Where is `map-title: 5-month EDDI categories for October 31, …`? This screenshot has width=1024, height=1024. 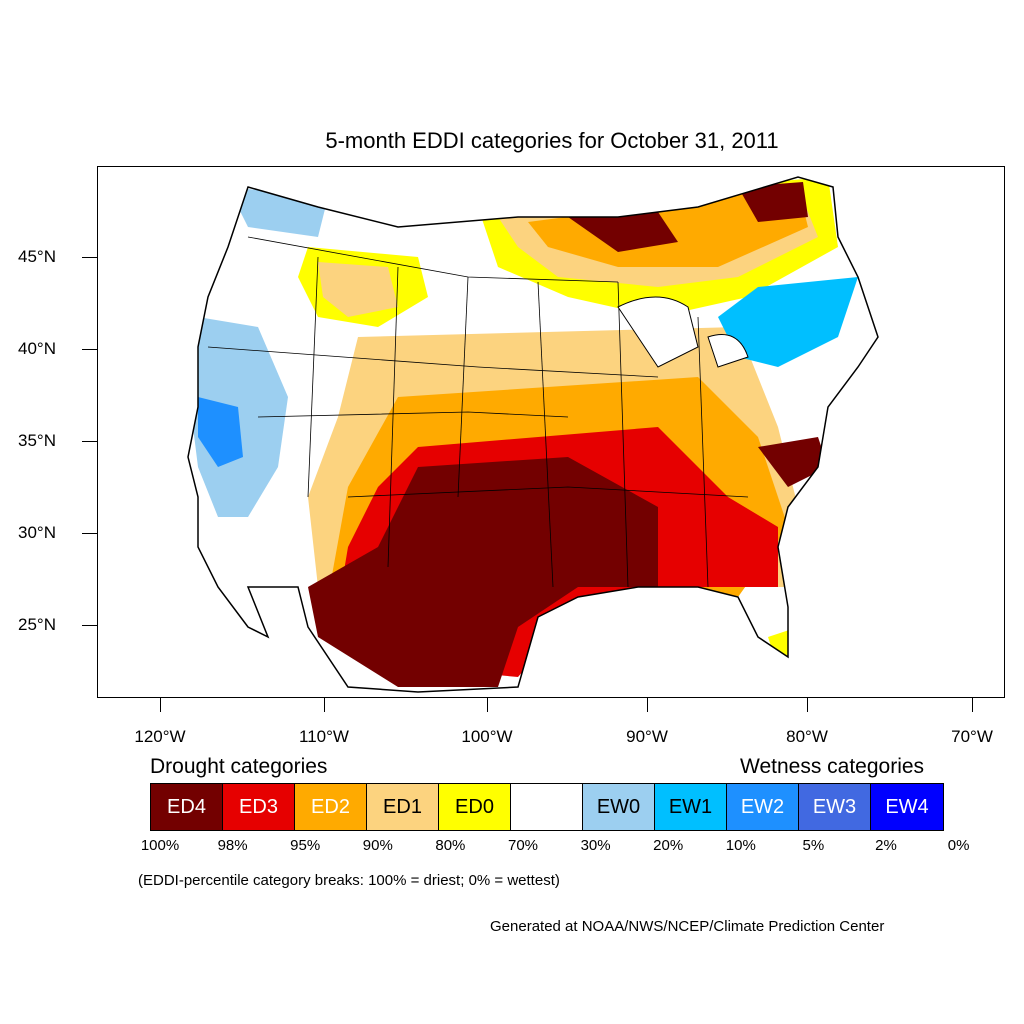 map-title: 5-month EDDI categories for October 31, … is located at coordinates (552, 140).